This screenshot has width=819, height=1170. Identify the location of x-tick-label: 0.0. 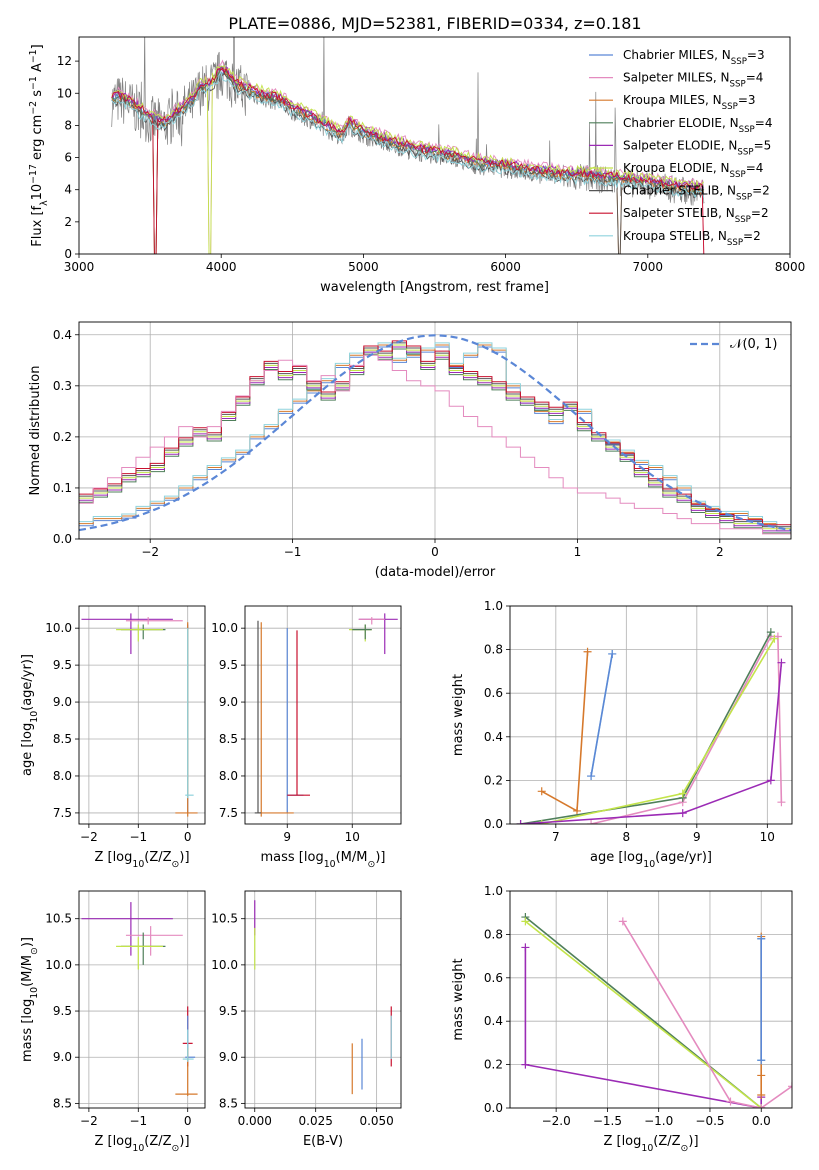
(761, 1121).